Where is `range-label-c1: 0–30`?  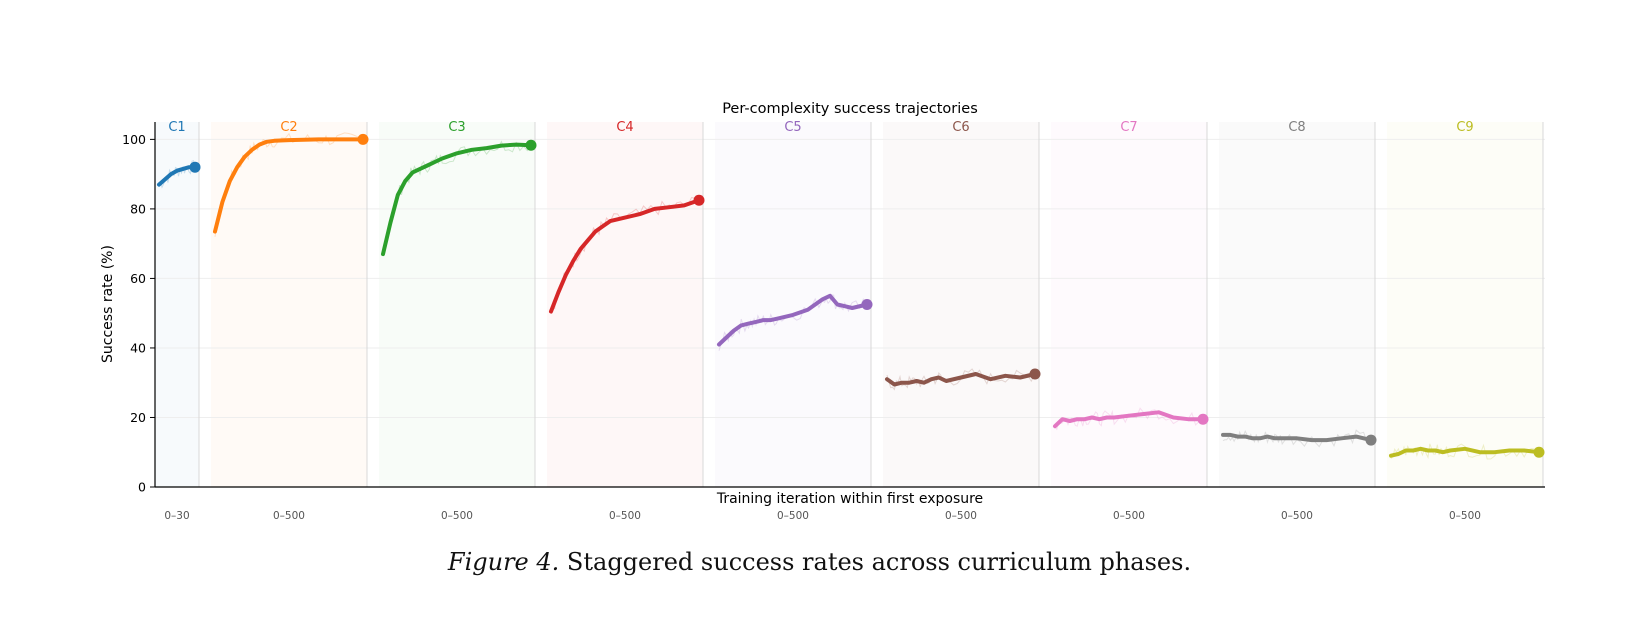 range-label-c1: 0–30 is located at coordinates (176, 516).